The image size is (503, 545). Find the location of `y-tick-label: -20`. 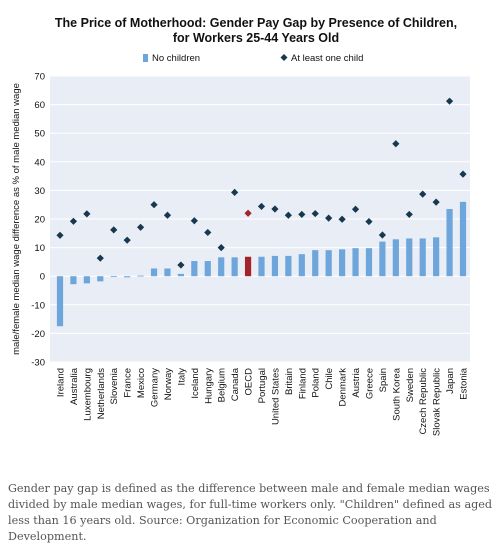

y-tick-label: -20 is located at coordinates (38, 334).